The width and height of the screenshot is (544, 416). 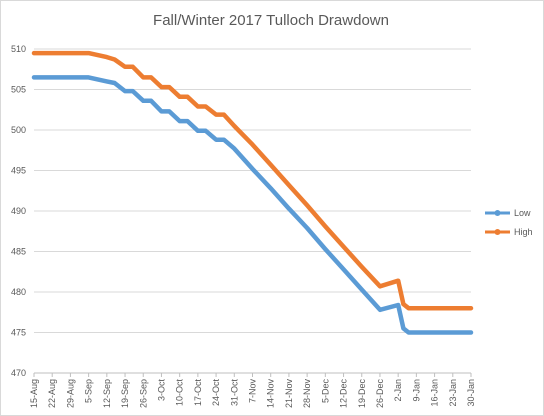 I want to click on x-tick-label: 29-Aug, so click(x=70, y=393).